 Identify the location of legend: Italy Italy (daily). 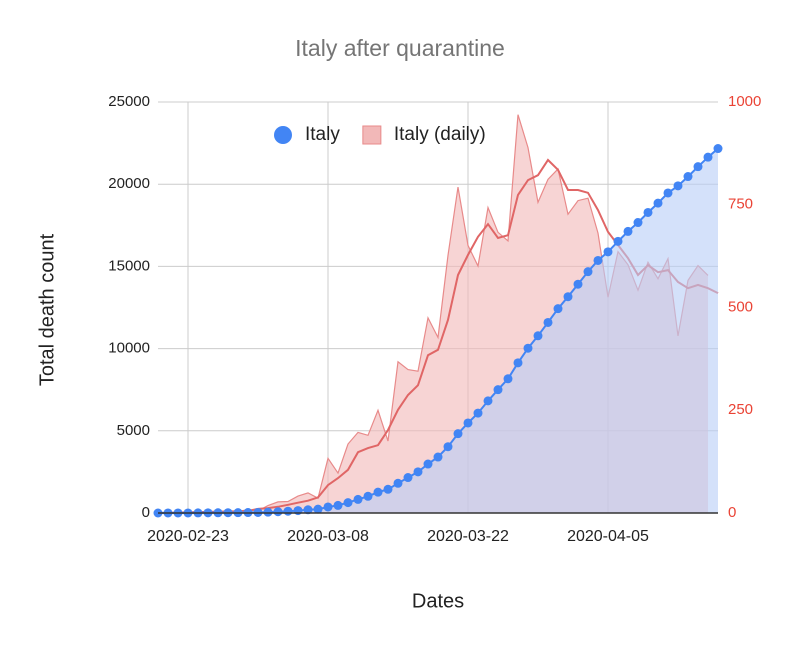
(380, 134).